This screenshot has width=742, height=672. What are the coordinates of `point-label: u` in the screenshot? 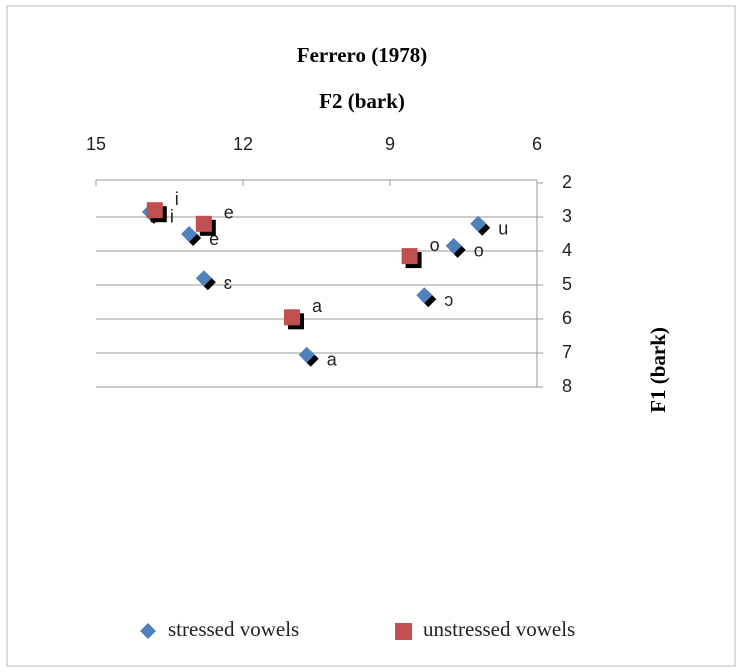 It's located at (503, 229).